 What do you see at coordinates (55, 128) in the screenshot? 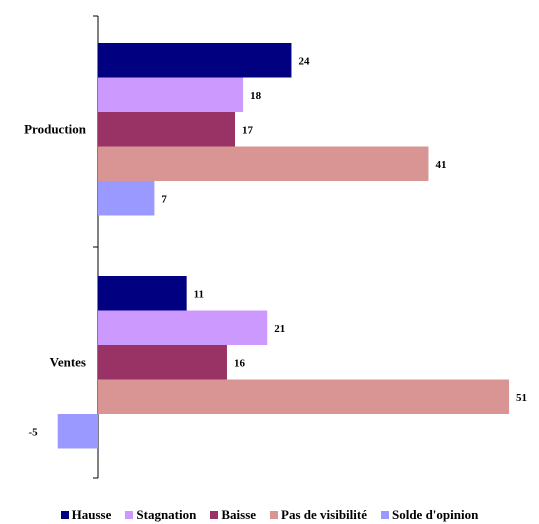
I see `category-label-production: Production` at bounding box center [55, 128].